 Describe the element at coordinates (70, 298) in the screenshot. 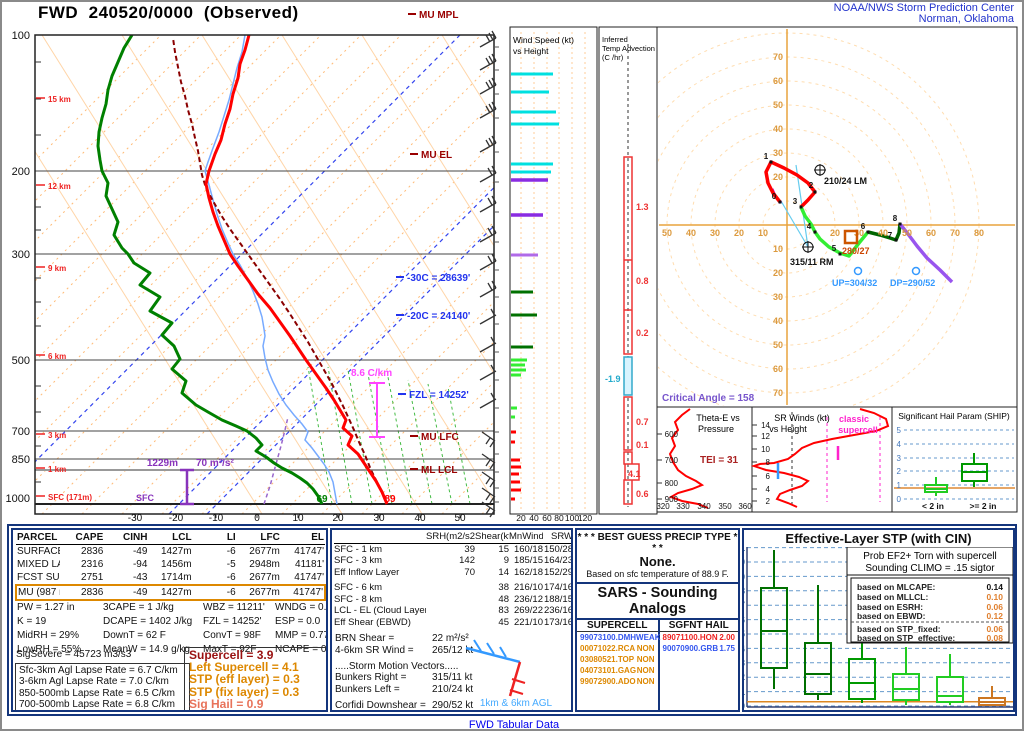

I see `km-axis-labels: 15 km 12 km 9 km 6 km 3 km 1 km SFC (171m)` at that location.